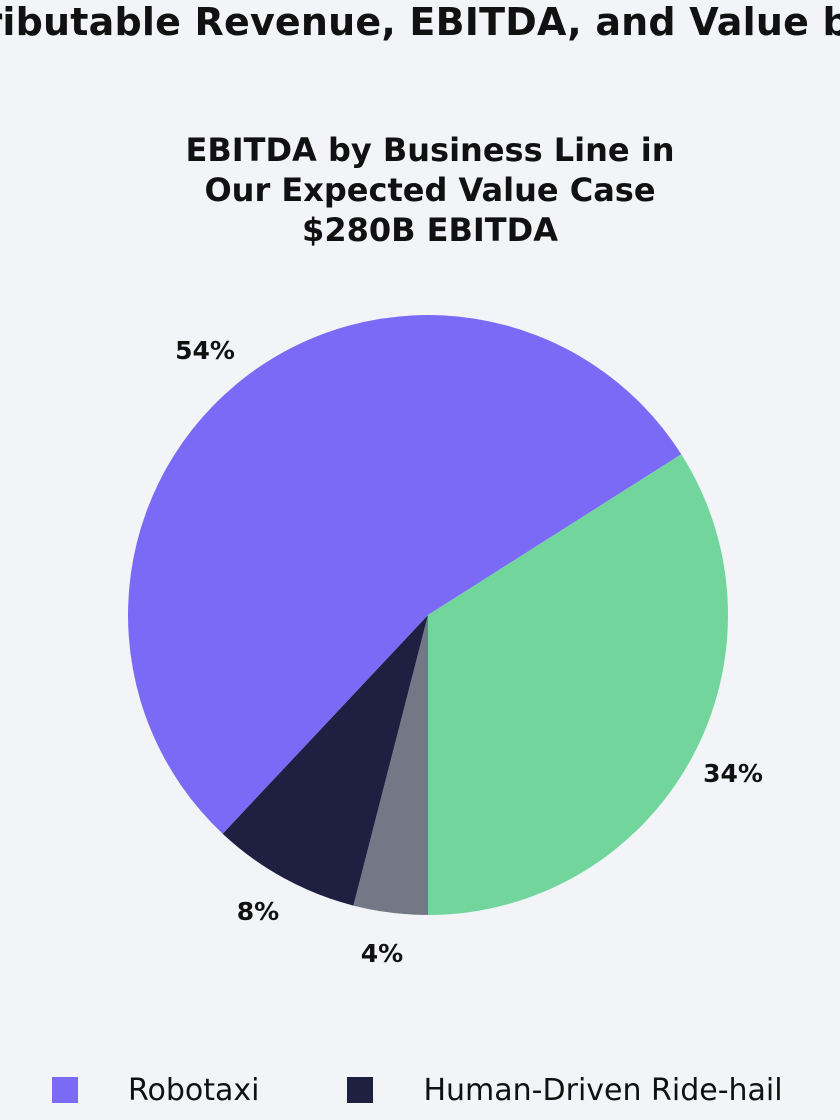 Image resolution: width=840 pixels, height=1120 pixels. What do you see at coordinates (430, 190) in the screenshot?
I see `chart-title-line-2: Our Expected Value Case` at bounding box center [430, 190].